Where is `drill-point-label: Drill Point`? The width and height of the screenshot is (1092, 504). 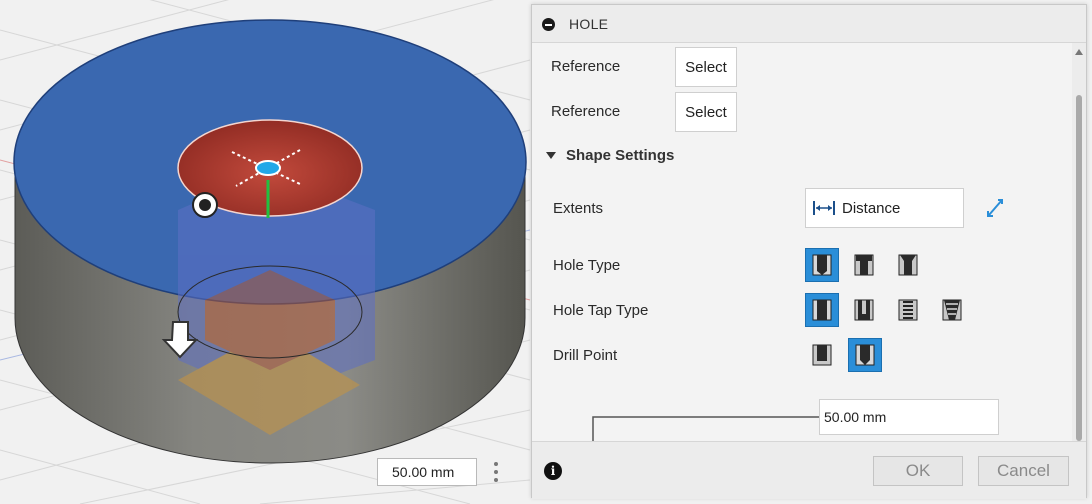 drill-point-label: Drill Point is located at coordinates (585, 355).